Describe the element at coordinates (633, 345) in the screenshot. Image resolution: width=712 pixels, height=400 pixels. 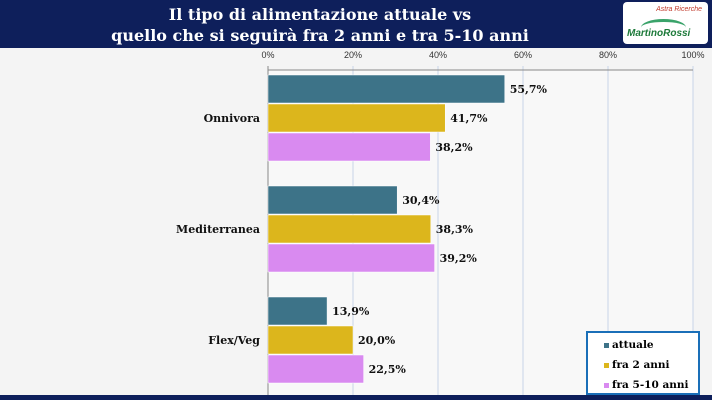
I see `legend-label: attuale` at that location.